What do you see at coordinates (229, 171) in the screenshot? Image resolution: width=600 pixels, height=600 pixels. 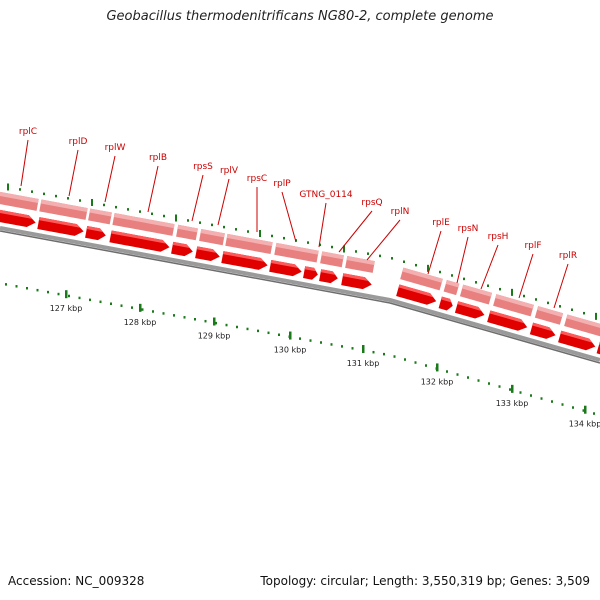 I see `gene-label: rplV` at bounding box center [229, 171].